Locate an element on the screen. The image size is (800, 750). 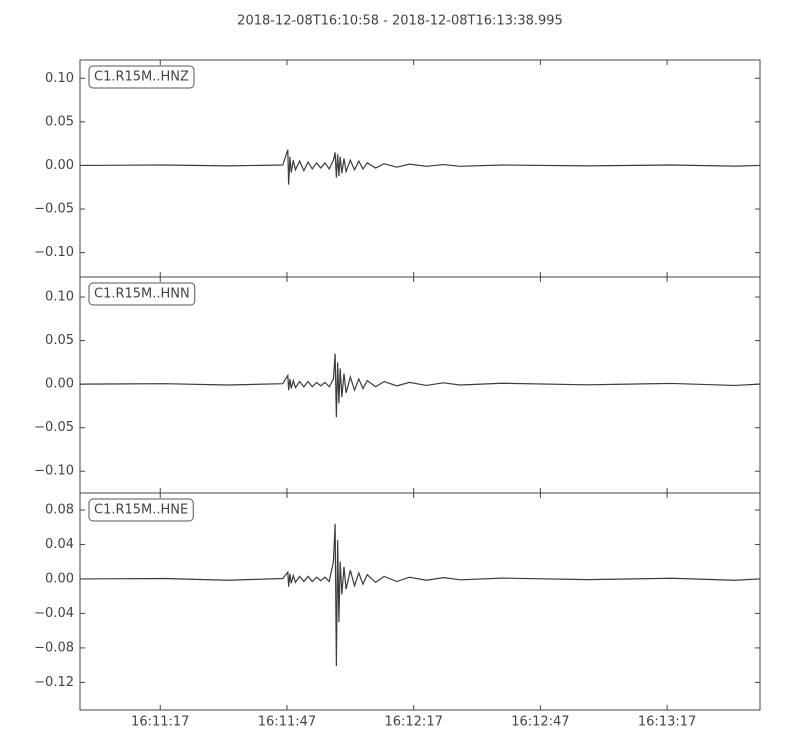
trace-label: C1.R15M..HNN is located at coordinates (142, 294).